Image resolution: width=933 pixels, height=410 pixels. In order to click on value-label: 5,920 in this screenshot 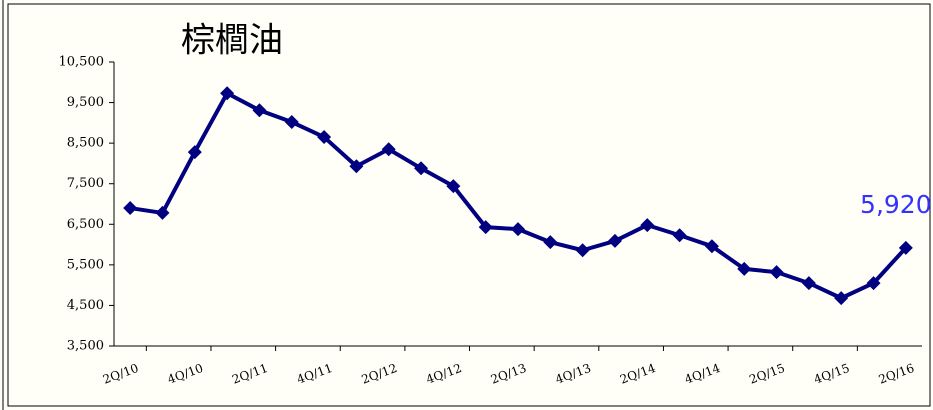, I will do `click(896, 204)`.